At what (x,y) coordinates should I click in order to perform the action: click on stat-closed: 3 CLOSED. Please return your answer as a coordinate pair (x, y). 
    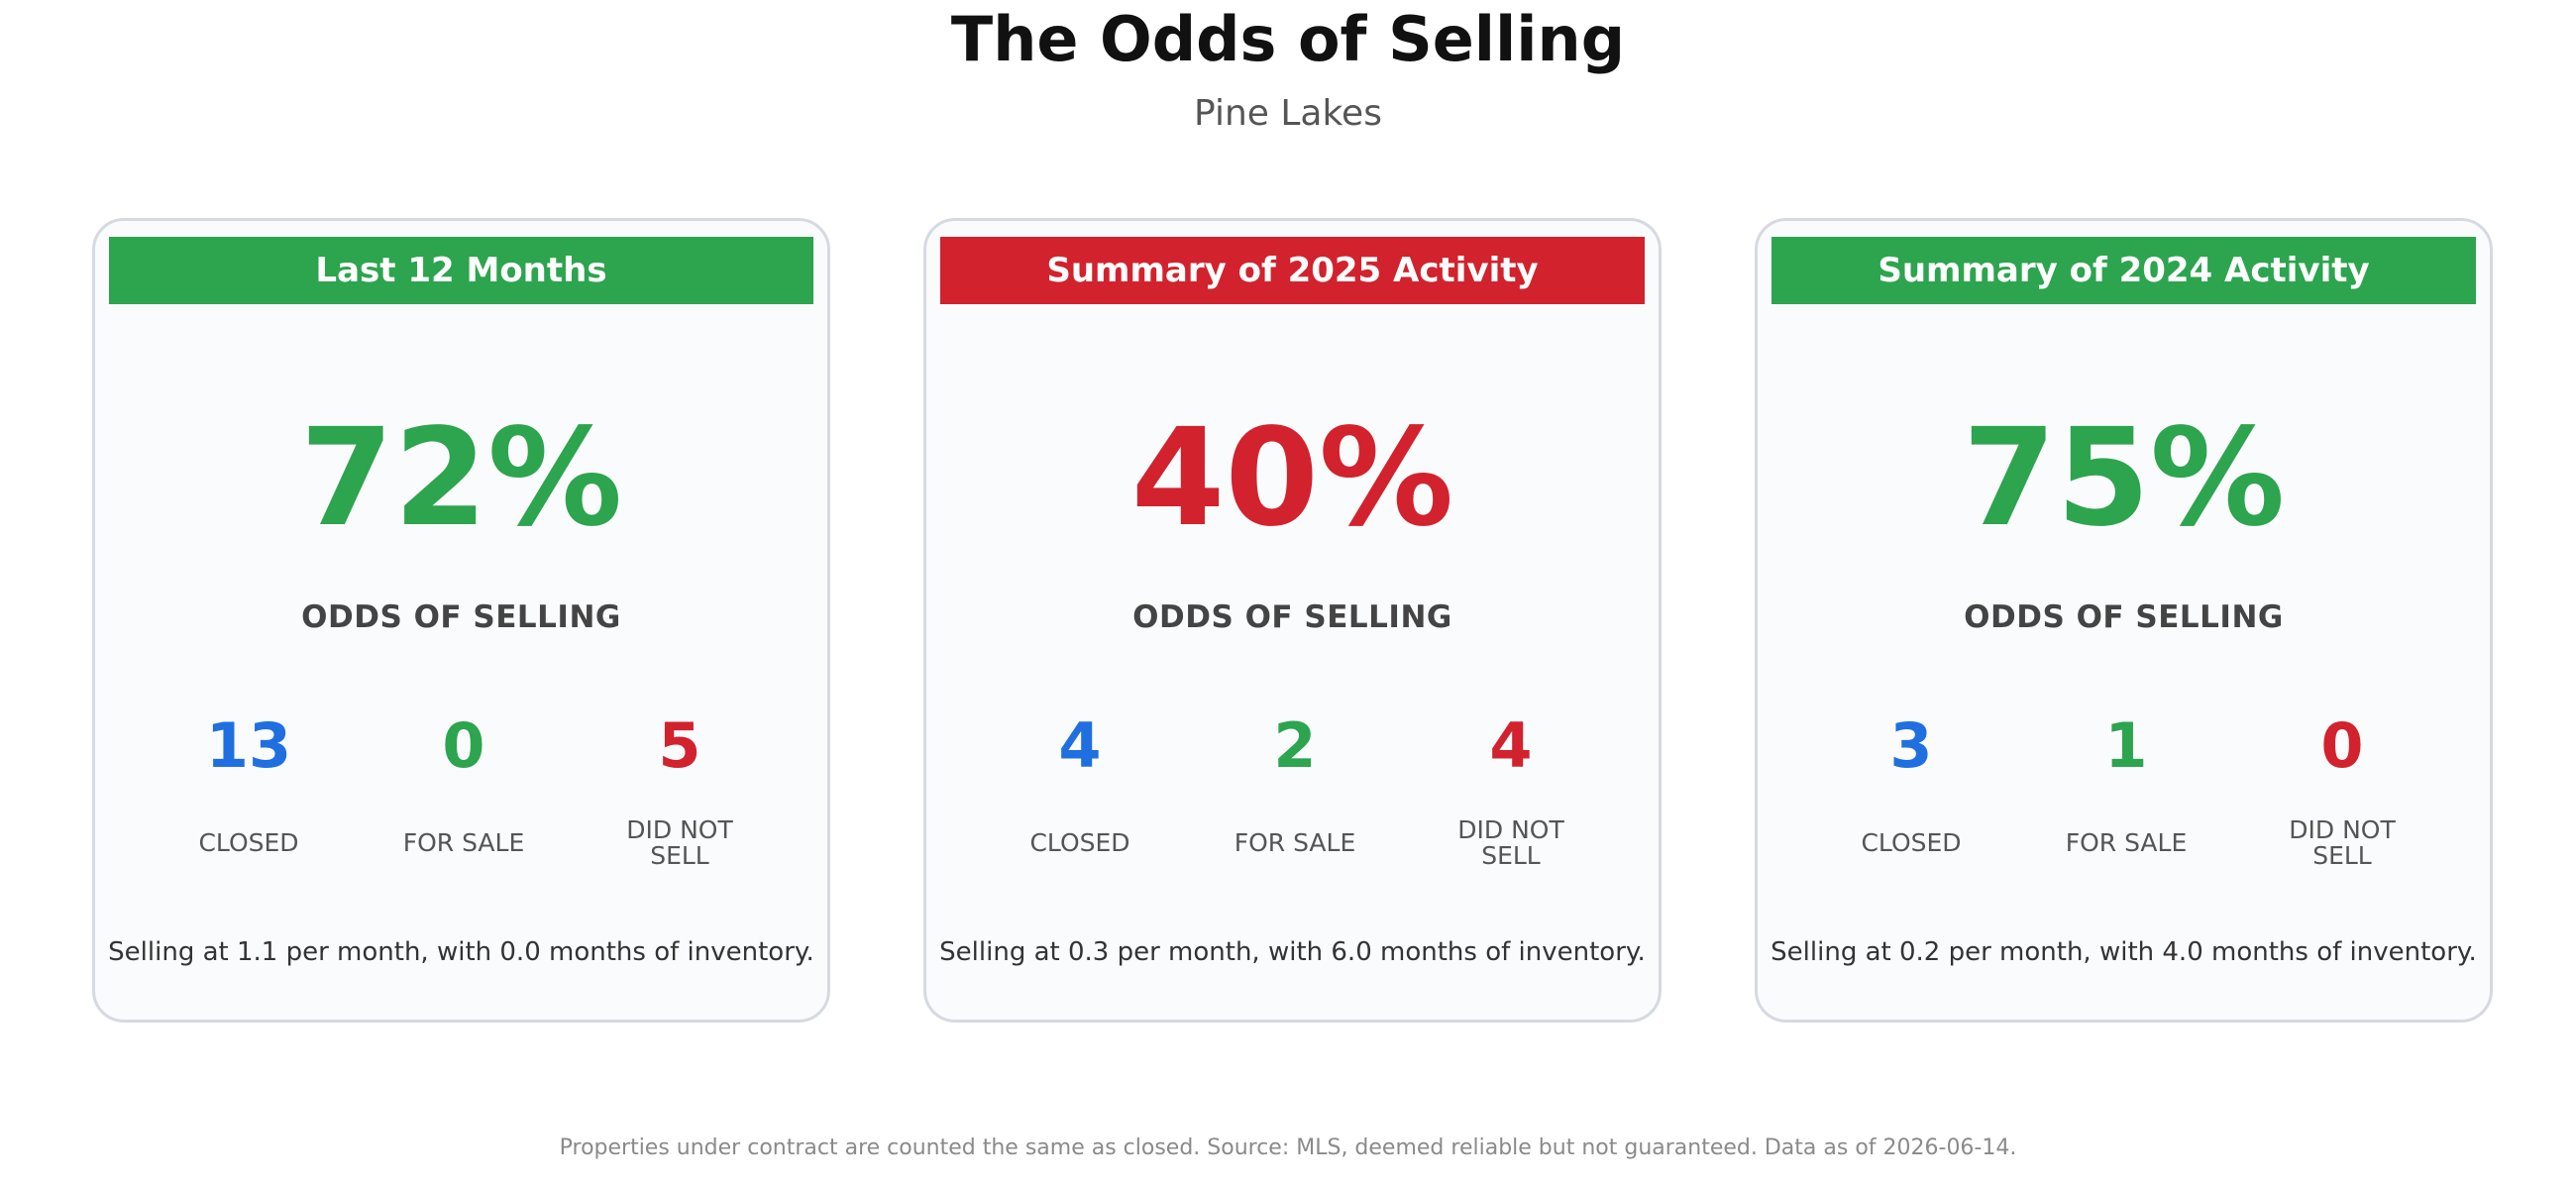
    Looking at the image, I should click on (1911, 790).